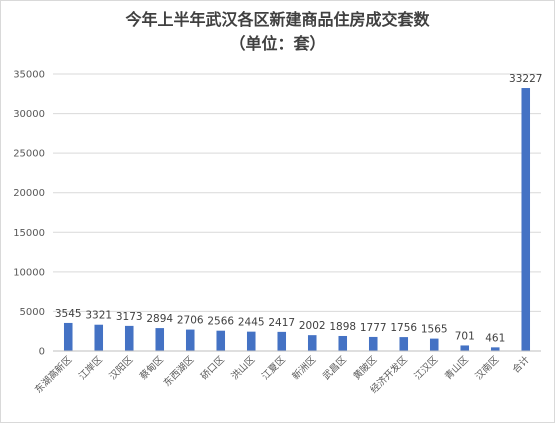 Image resolution: width=555 pixels, height=423 pixels. I want to click on x-tick-label: 江夏区, so click(274, 368).